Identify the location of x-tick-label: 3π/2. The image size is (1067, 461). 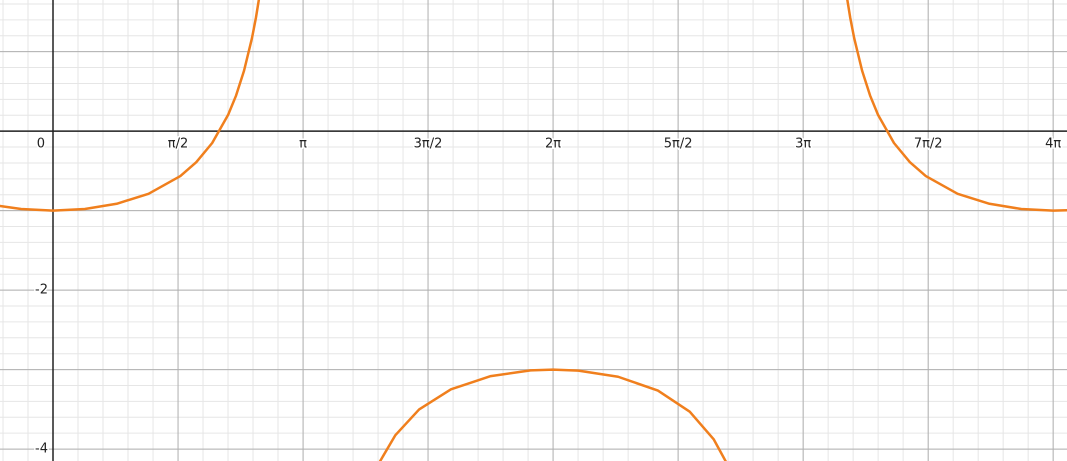
(428, 144).